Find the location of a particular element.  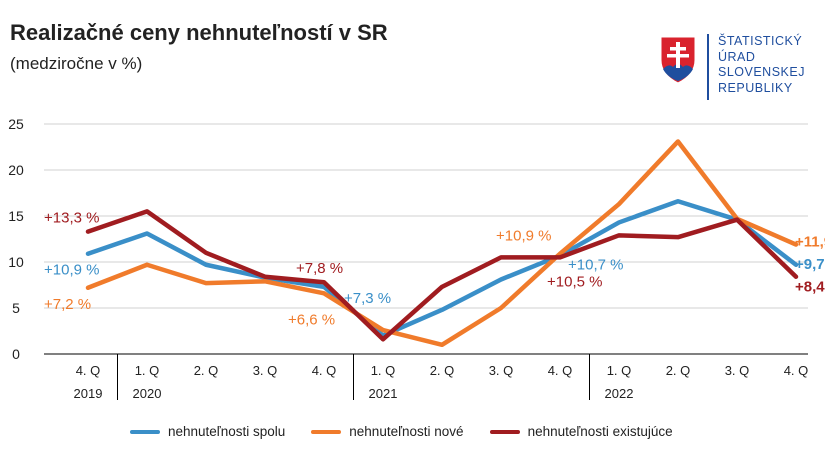

data-label-0: +13,3 % is located at coordinates (71, 218).